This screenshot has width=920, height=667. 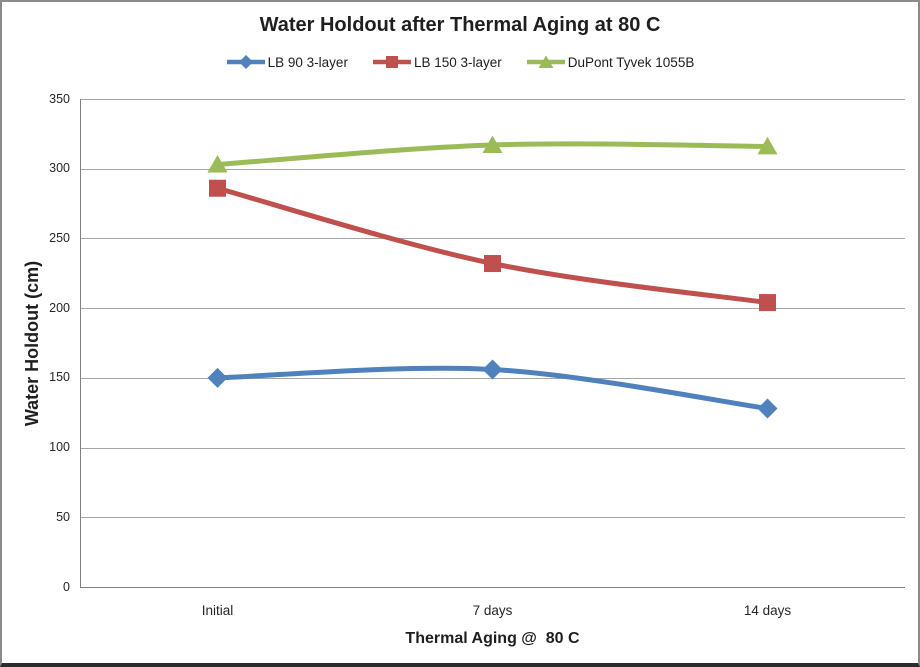 I want to click on y-tick-label: 100, so click(x=59, y=447).